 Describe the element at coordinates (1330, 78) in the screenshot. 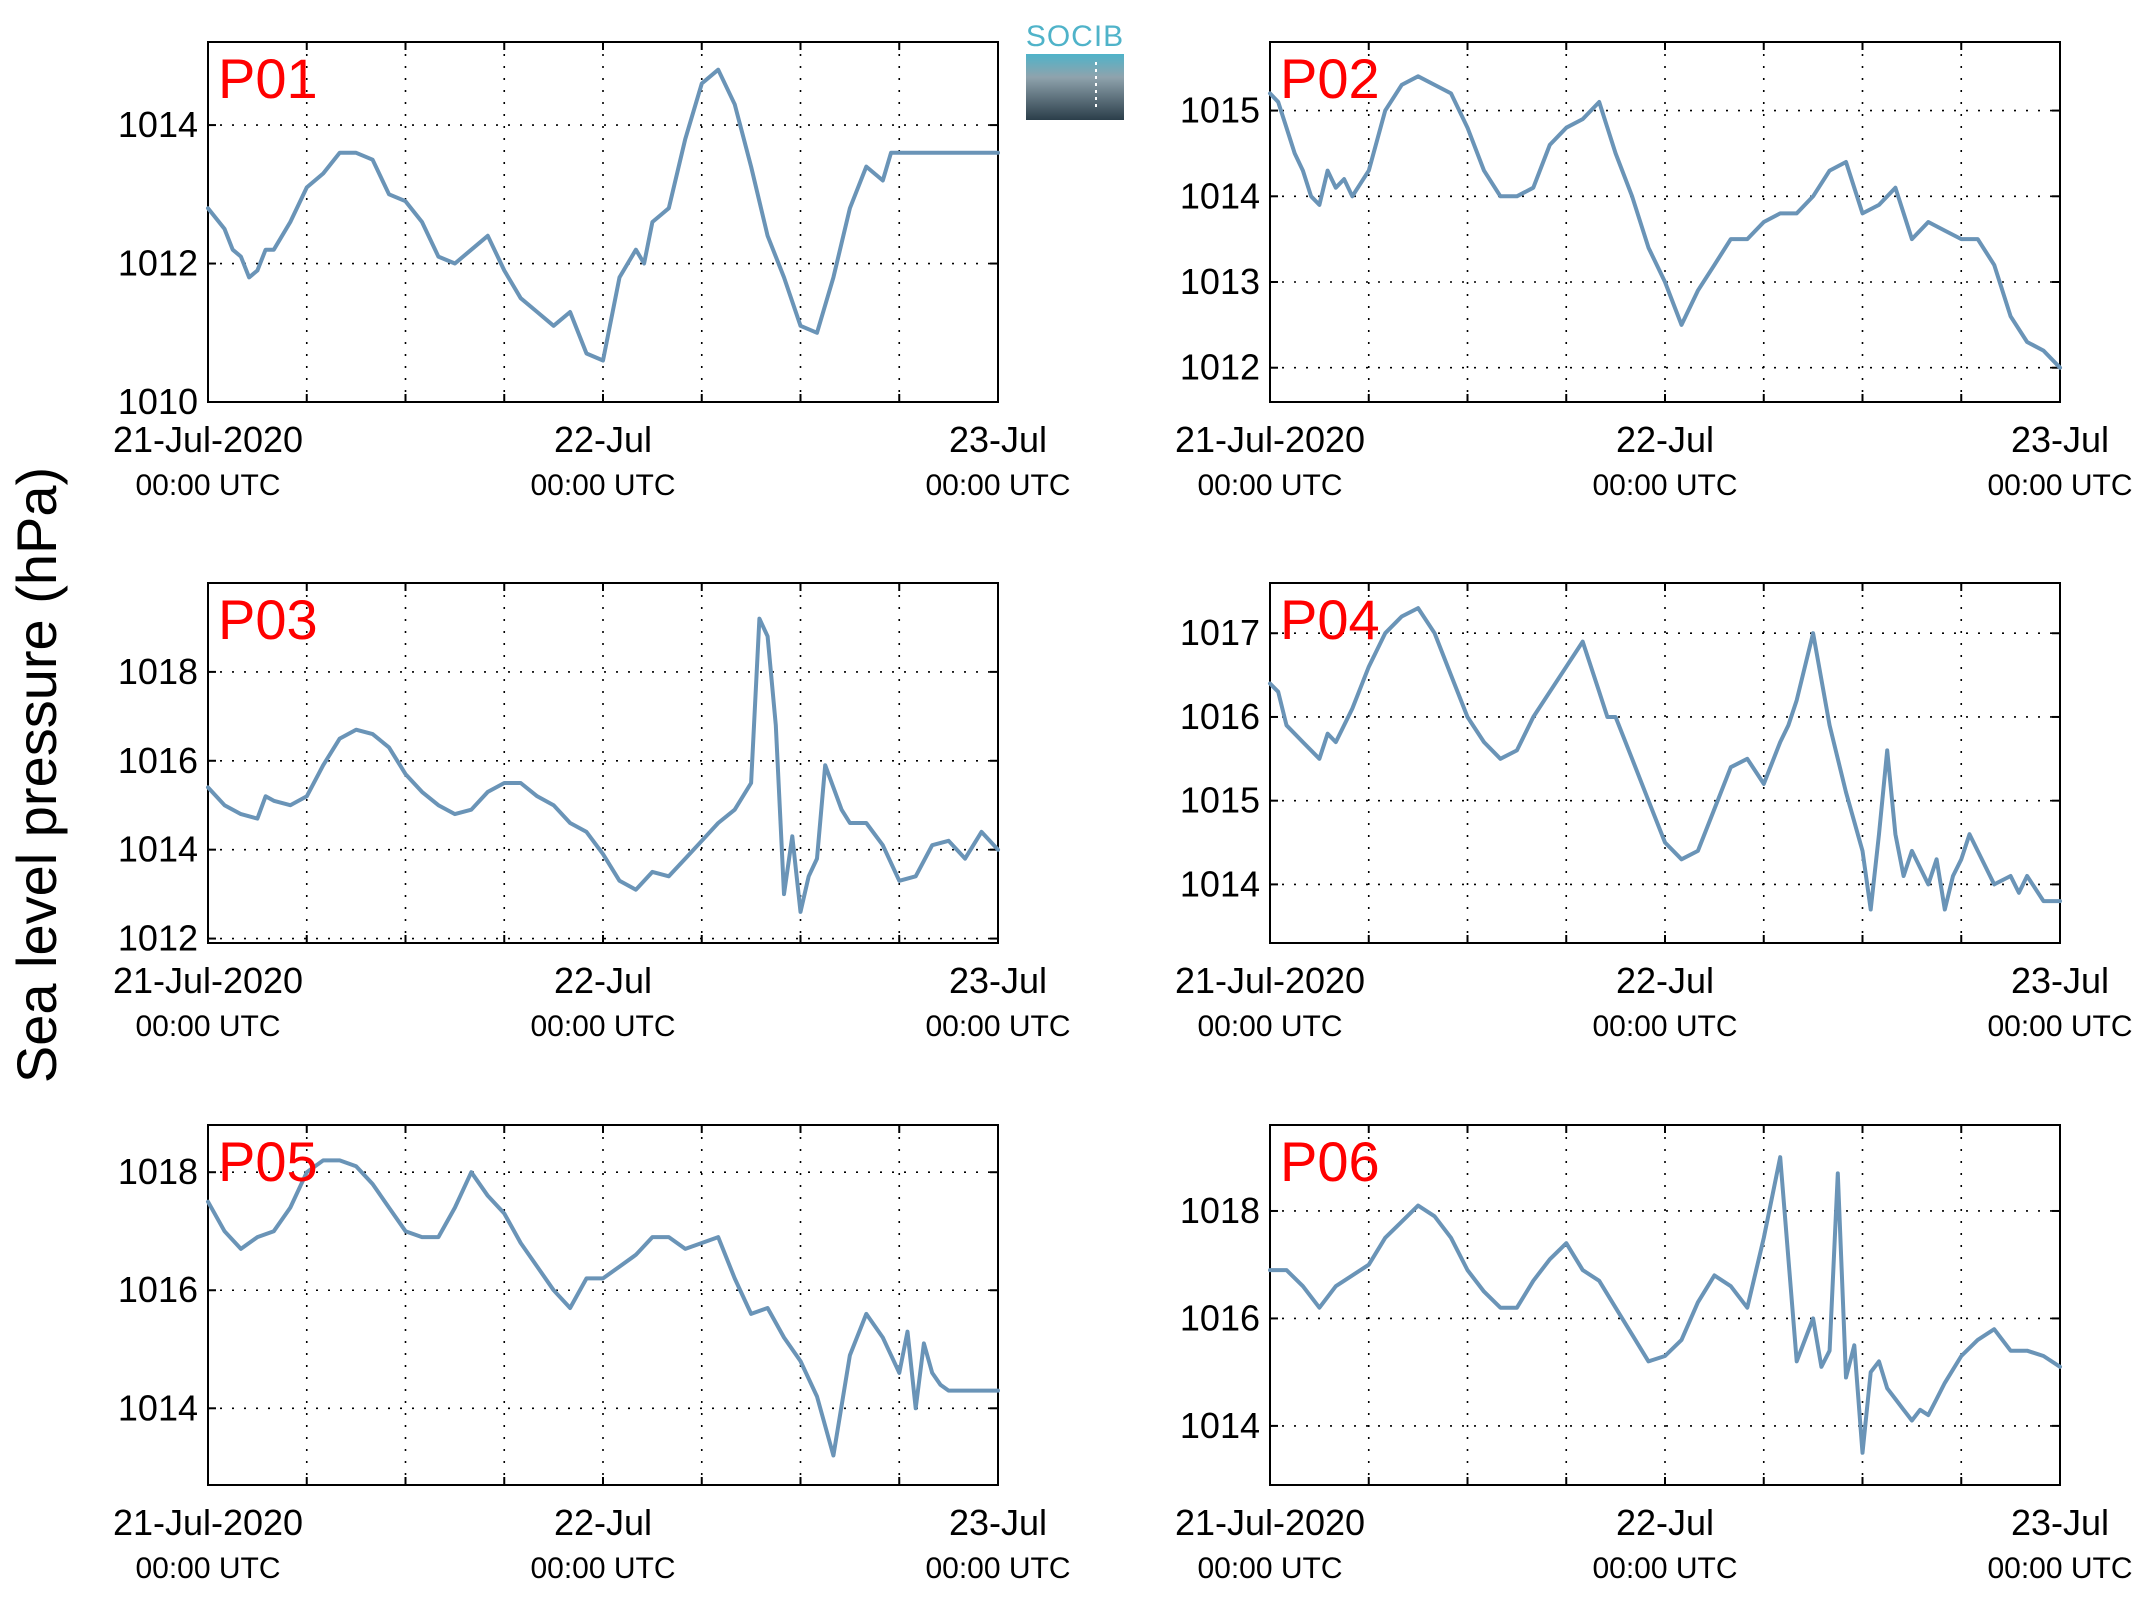

I see `panel-label: P02` at that location.